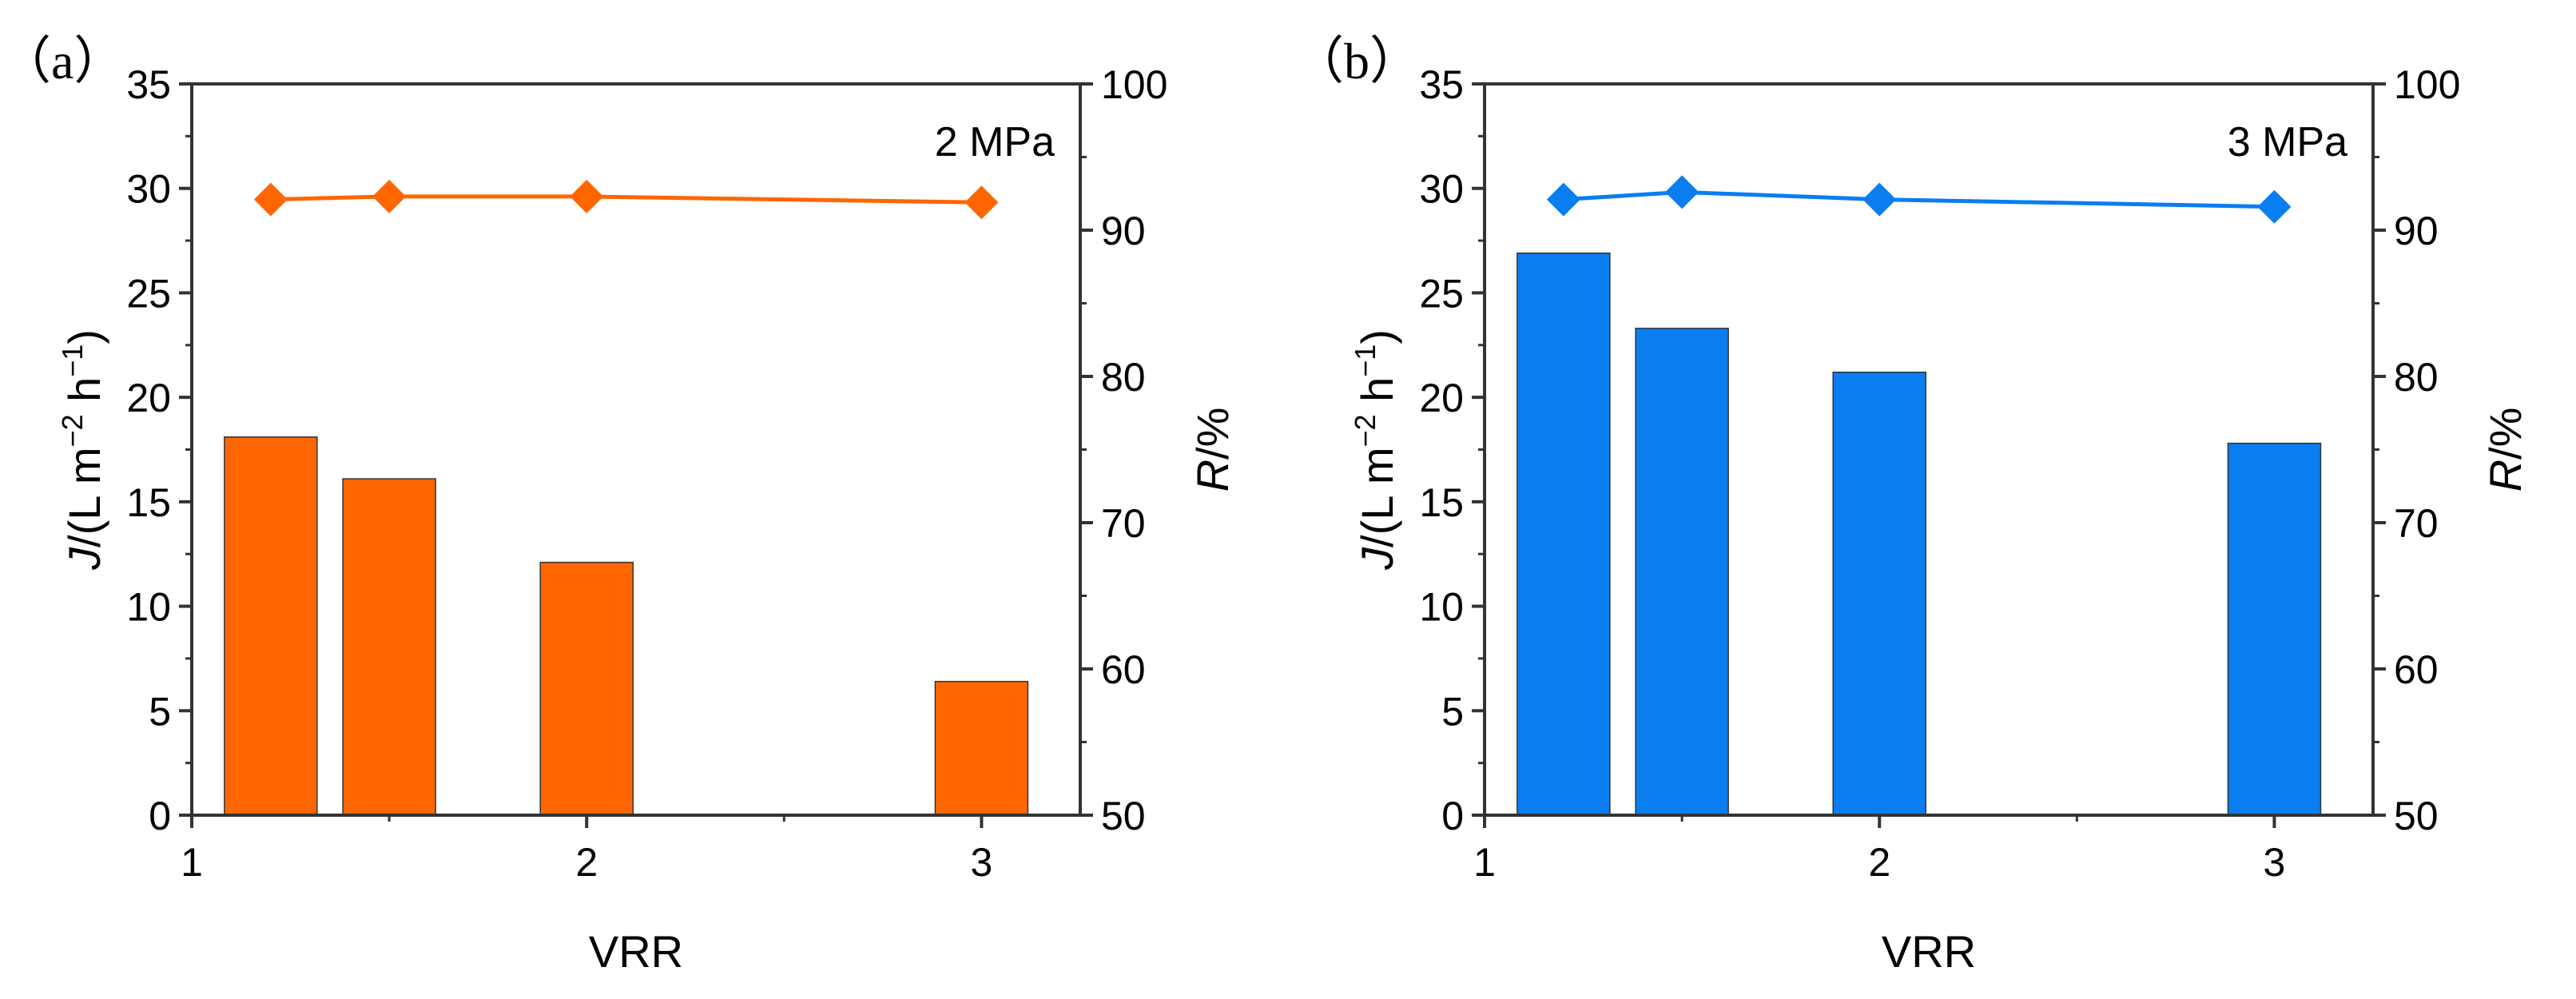 The height and width of the screenshot is (999, 2576). What do you see at coordinates (1357, 62) in the screenshot?
I see `panel-label: （b）` at bounding box center [1357, 62].